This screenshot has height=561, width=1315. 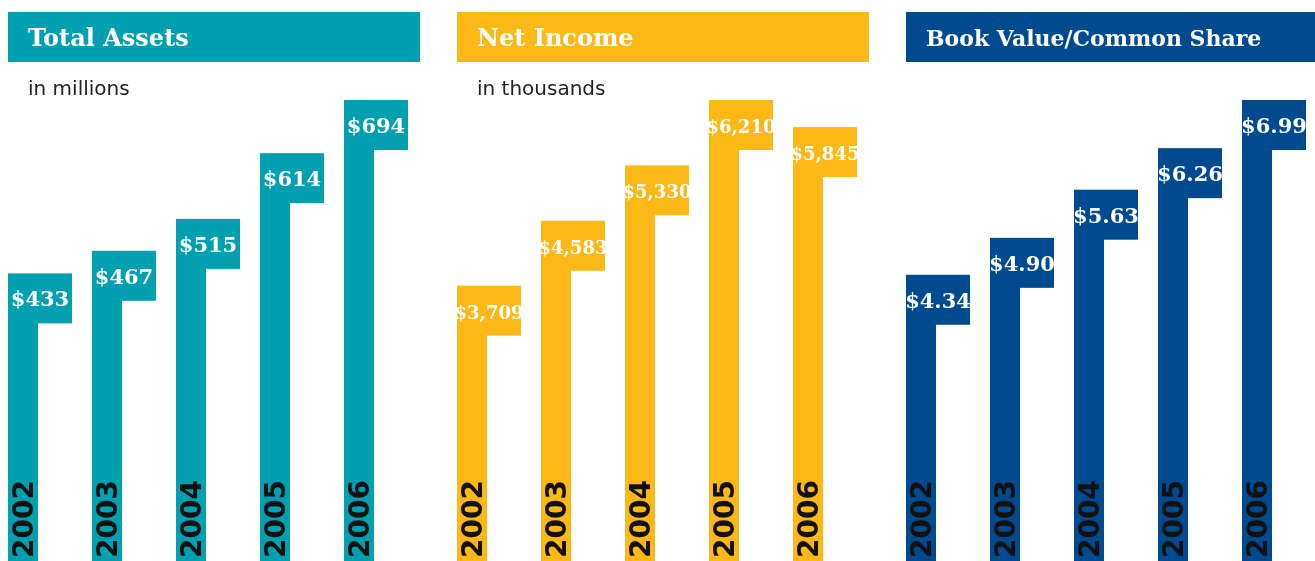 What do you see at coordinates (108, 37) in the screenshot?
I see `chart-title: Total Assets` at bounding box center [108, 37].